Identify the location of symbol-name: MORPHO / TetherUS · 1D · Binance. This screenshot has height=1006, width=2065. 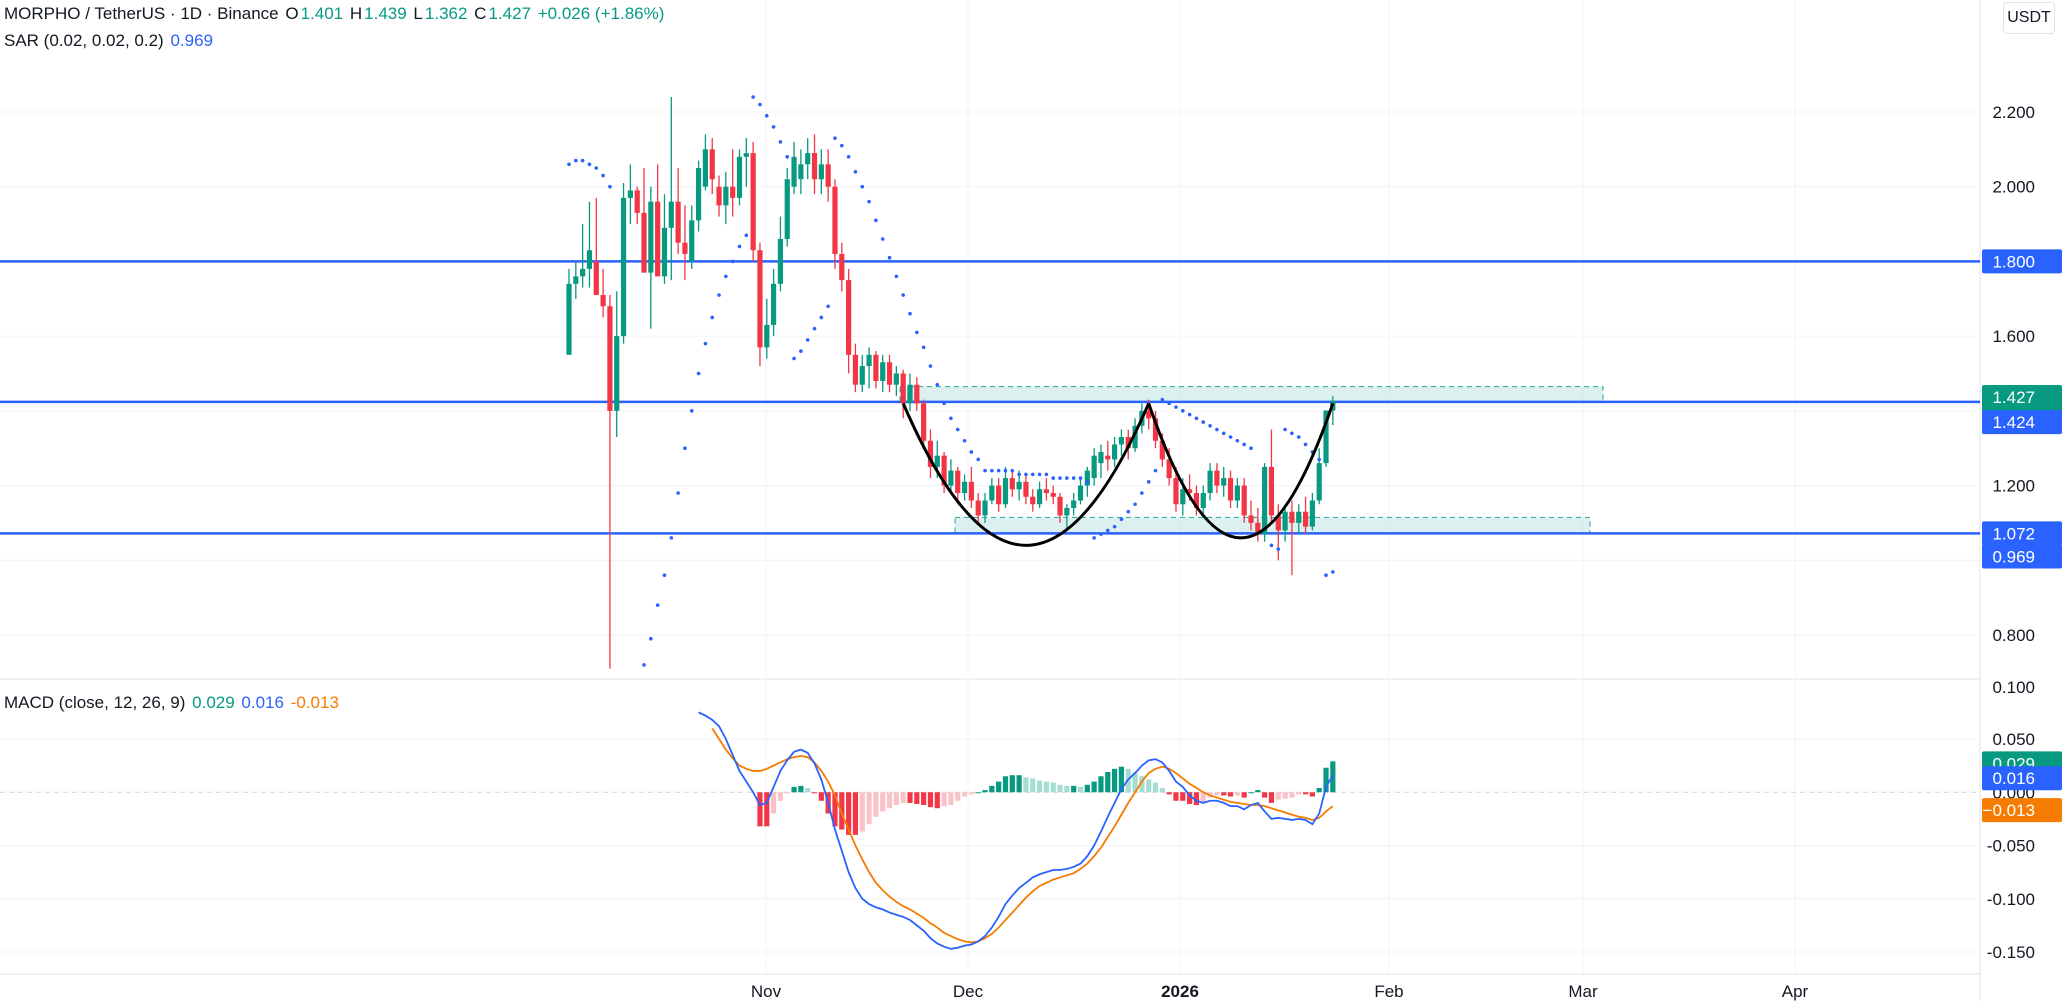
(141, 13).